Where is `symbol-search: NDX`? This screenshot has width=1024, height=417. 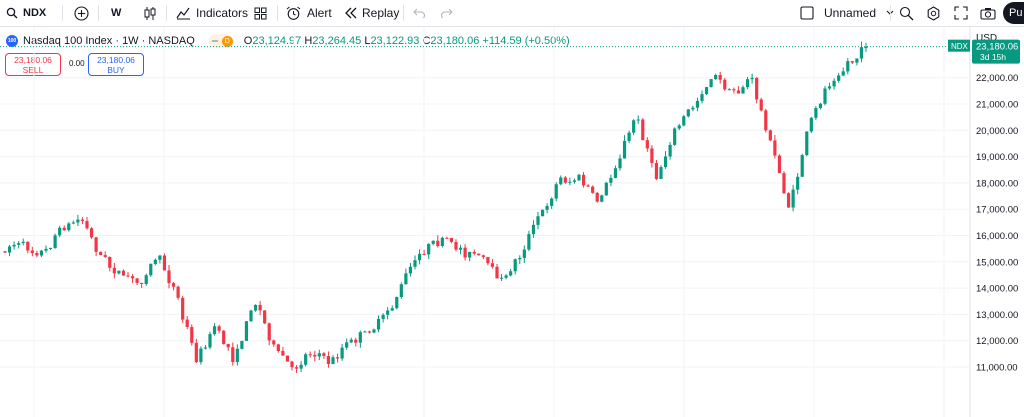 symbol-search: NDX is located at coordinates (26, 13).